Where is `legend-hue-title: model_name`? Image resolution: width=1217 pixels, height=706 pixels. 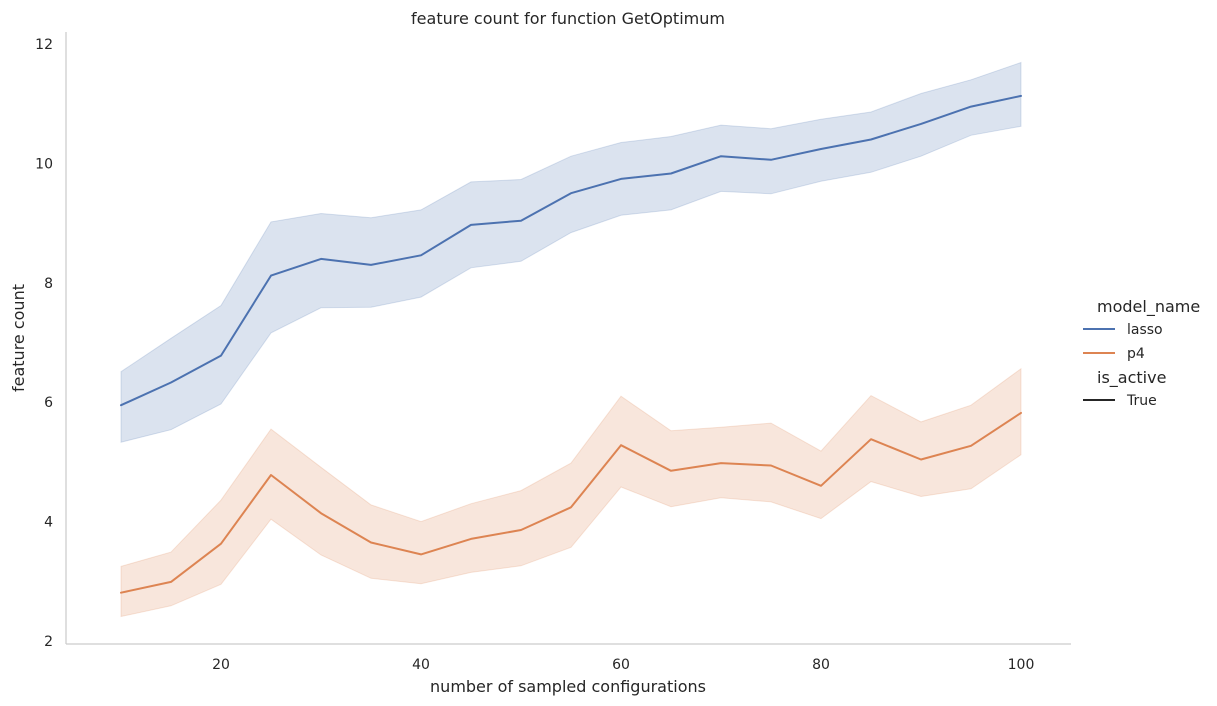 legend-hue-title: model_name is located at coordinates (1148, 307).